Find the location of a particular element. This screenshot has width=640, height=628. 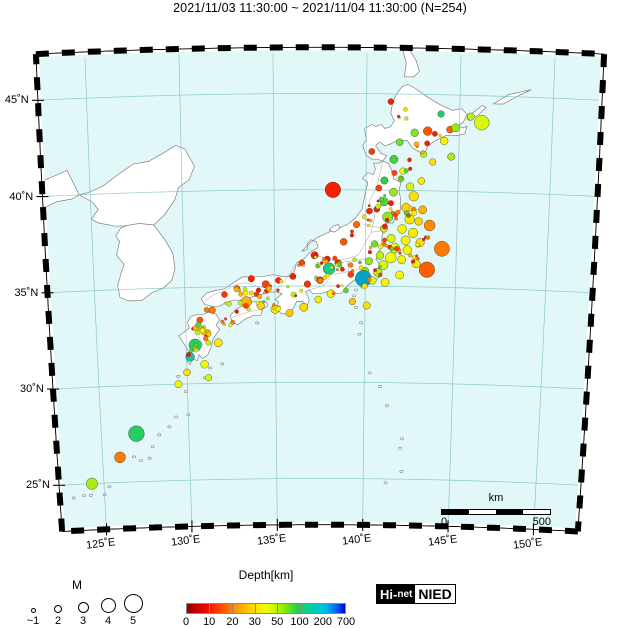

scale-bar-min: 0 is located at coordinates (444, 522).